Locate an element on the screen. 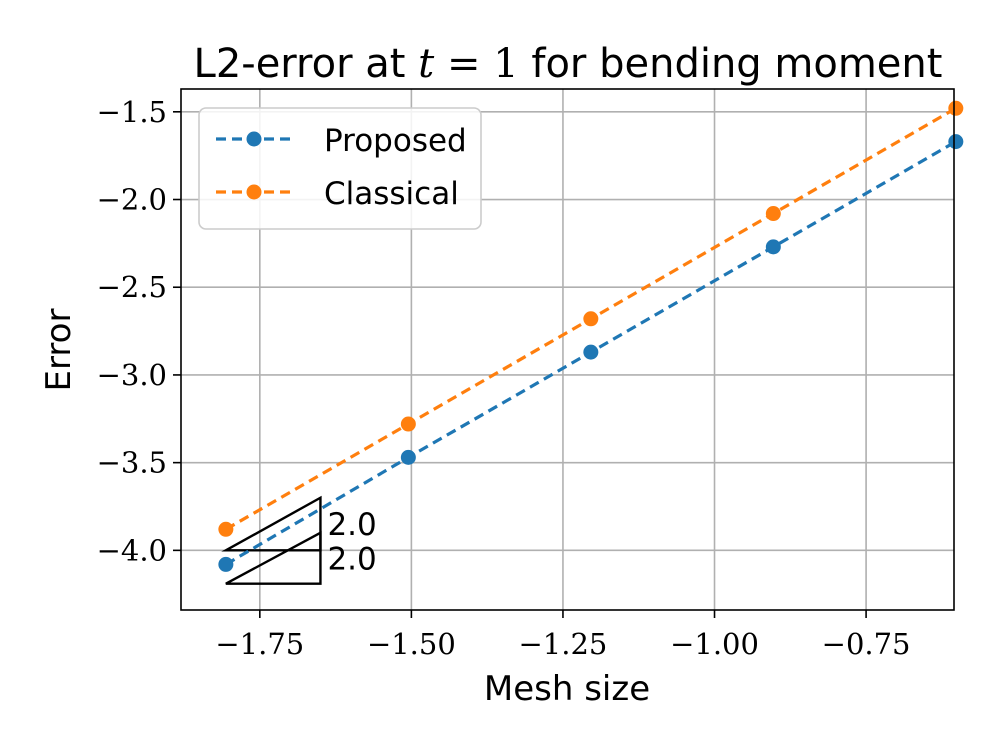 The image size is (997, 748). chart-title-prefix: L2-error at is located at coordinates (306, 64).